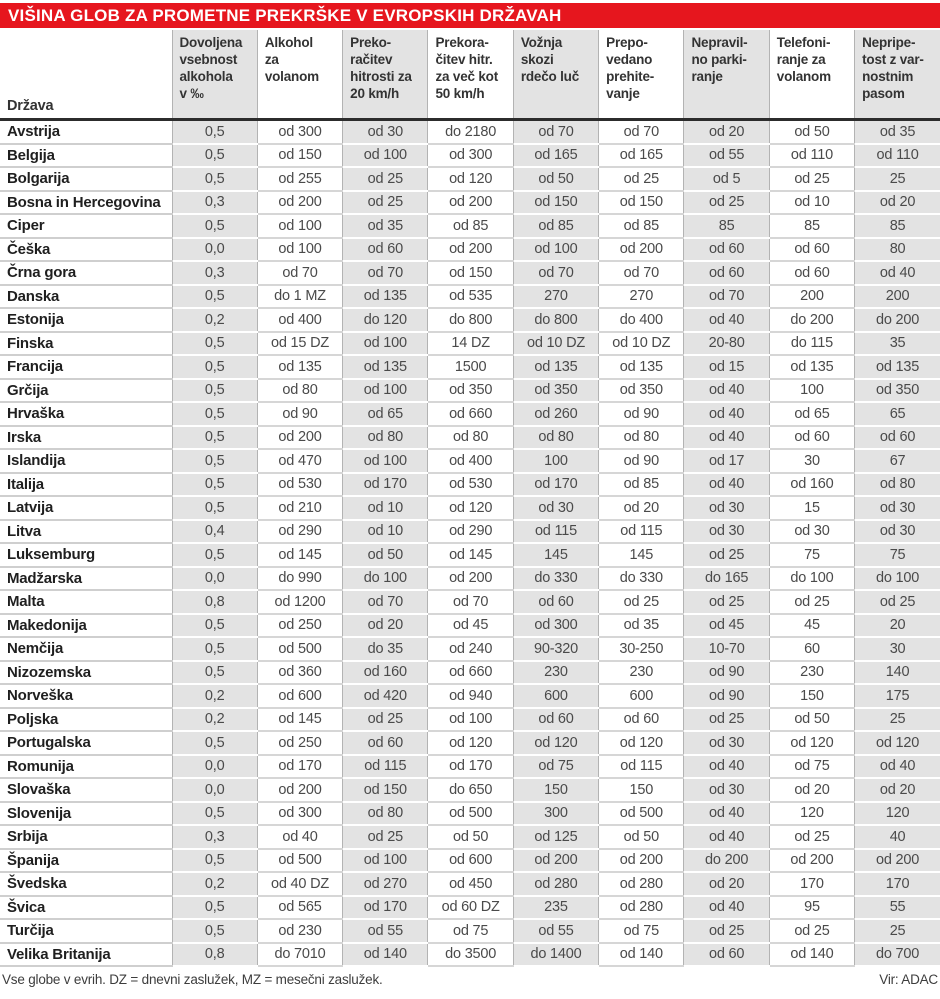  I want to click on country-cell: Avstrija, so click(86, 132).